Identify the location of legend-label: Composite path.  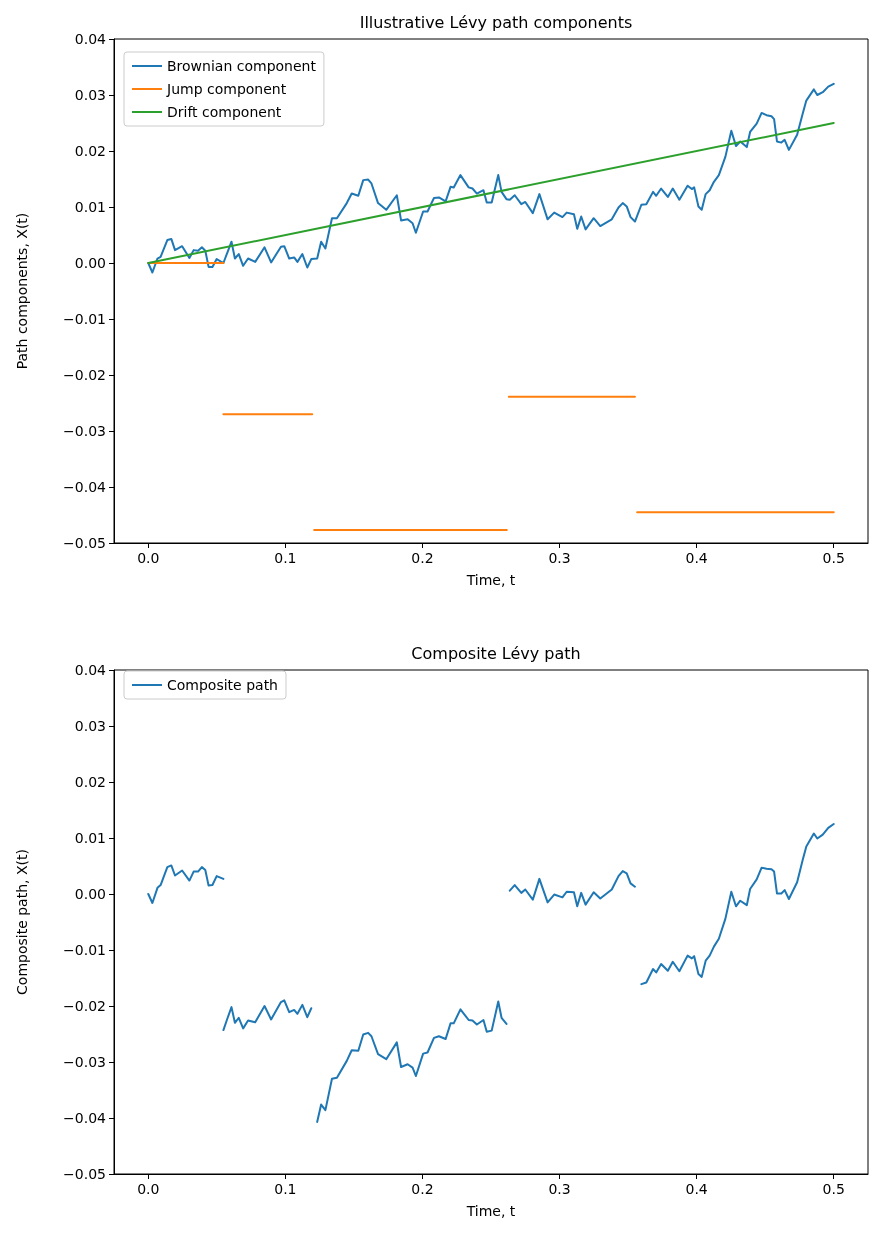
(222, 685).